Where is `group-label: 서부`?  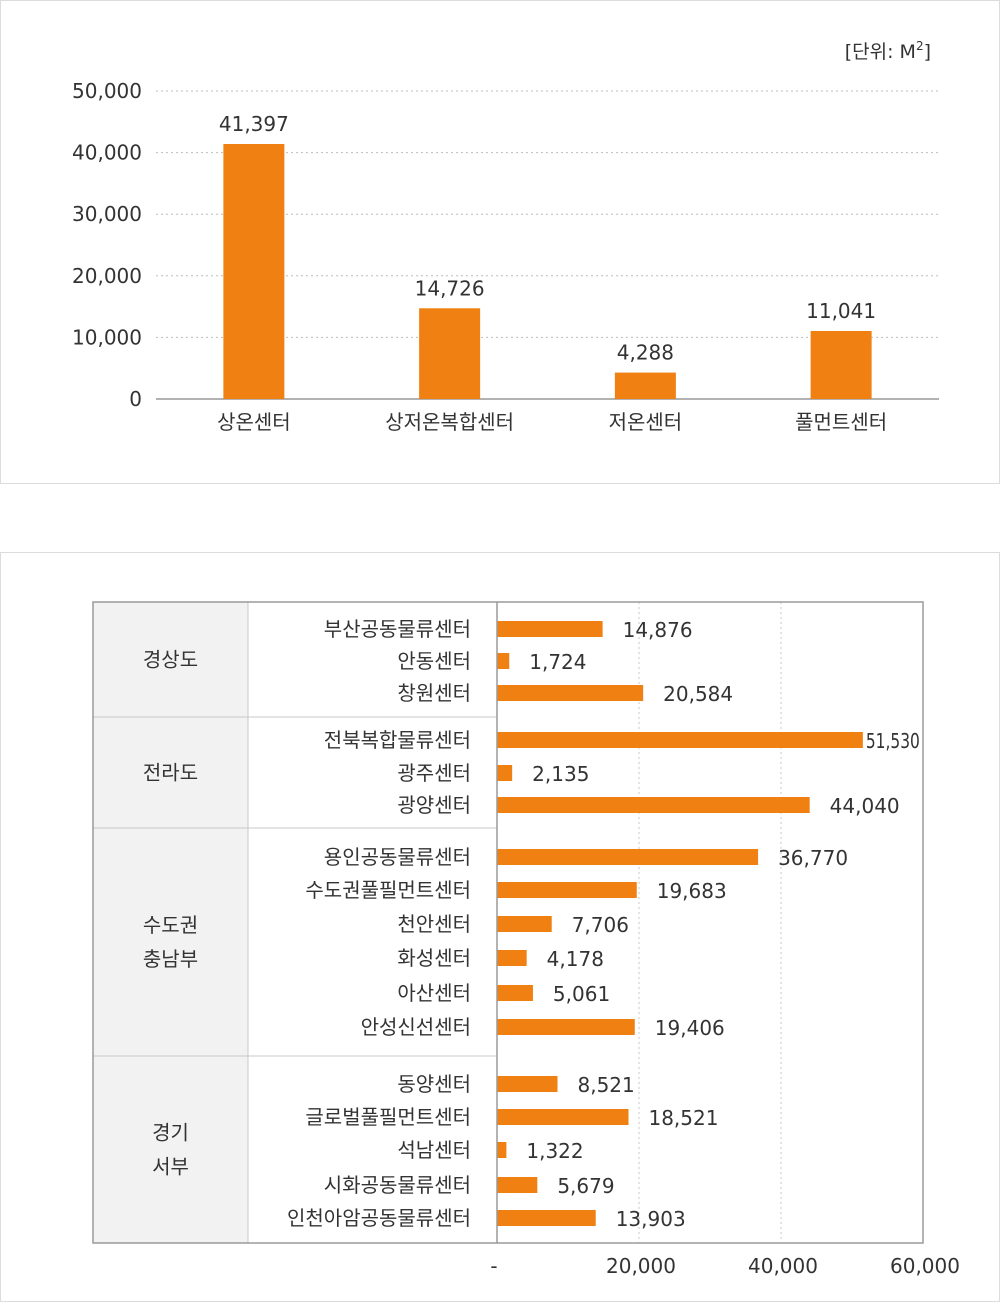
group-label: 서부 is located at coordinates (170, 1167).